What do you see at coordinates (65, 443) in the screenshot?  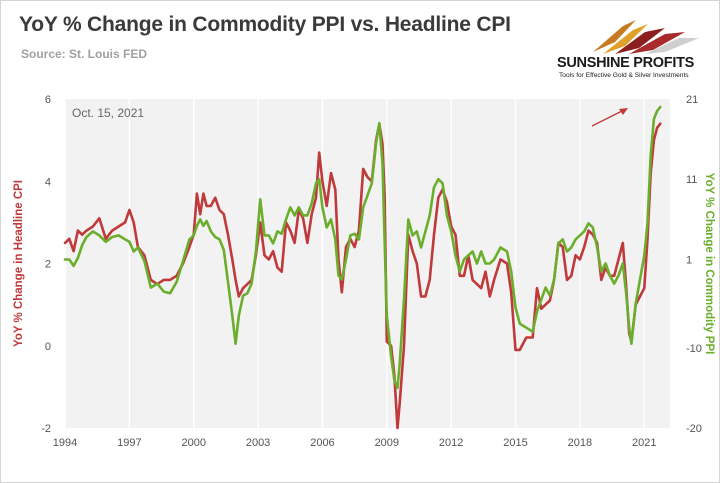 I see `x-tick-label: 1994` at bounding box center [65, 443].